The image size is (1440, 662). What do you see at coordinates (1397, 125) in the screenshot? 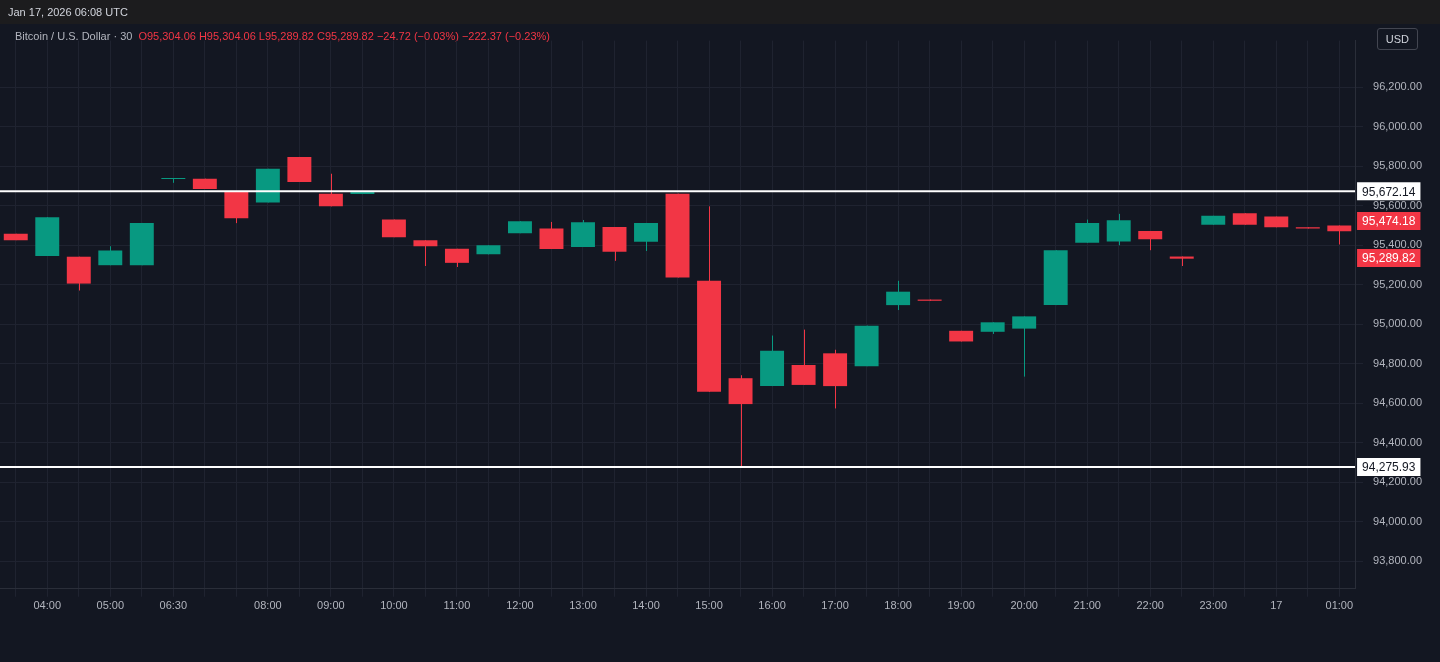
I see `y-tick-label: 96,000.00` at bounding box center [1397, 125].